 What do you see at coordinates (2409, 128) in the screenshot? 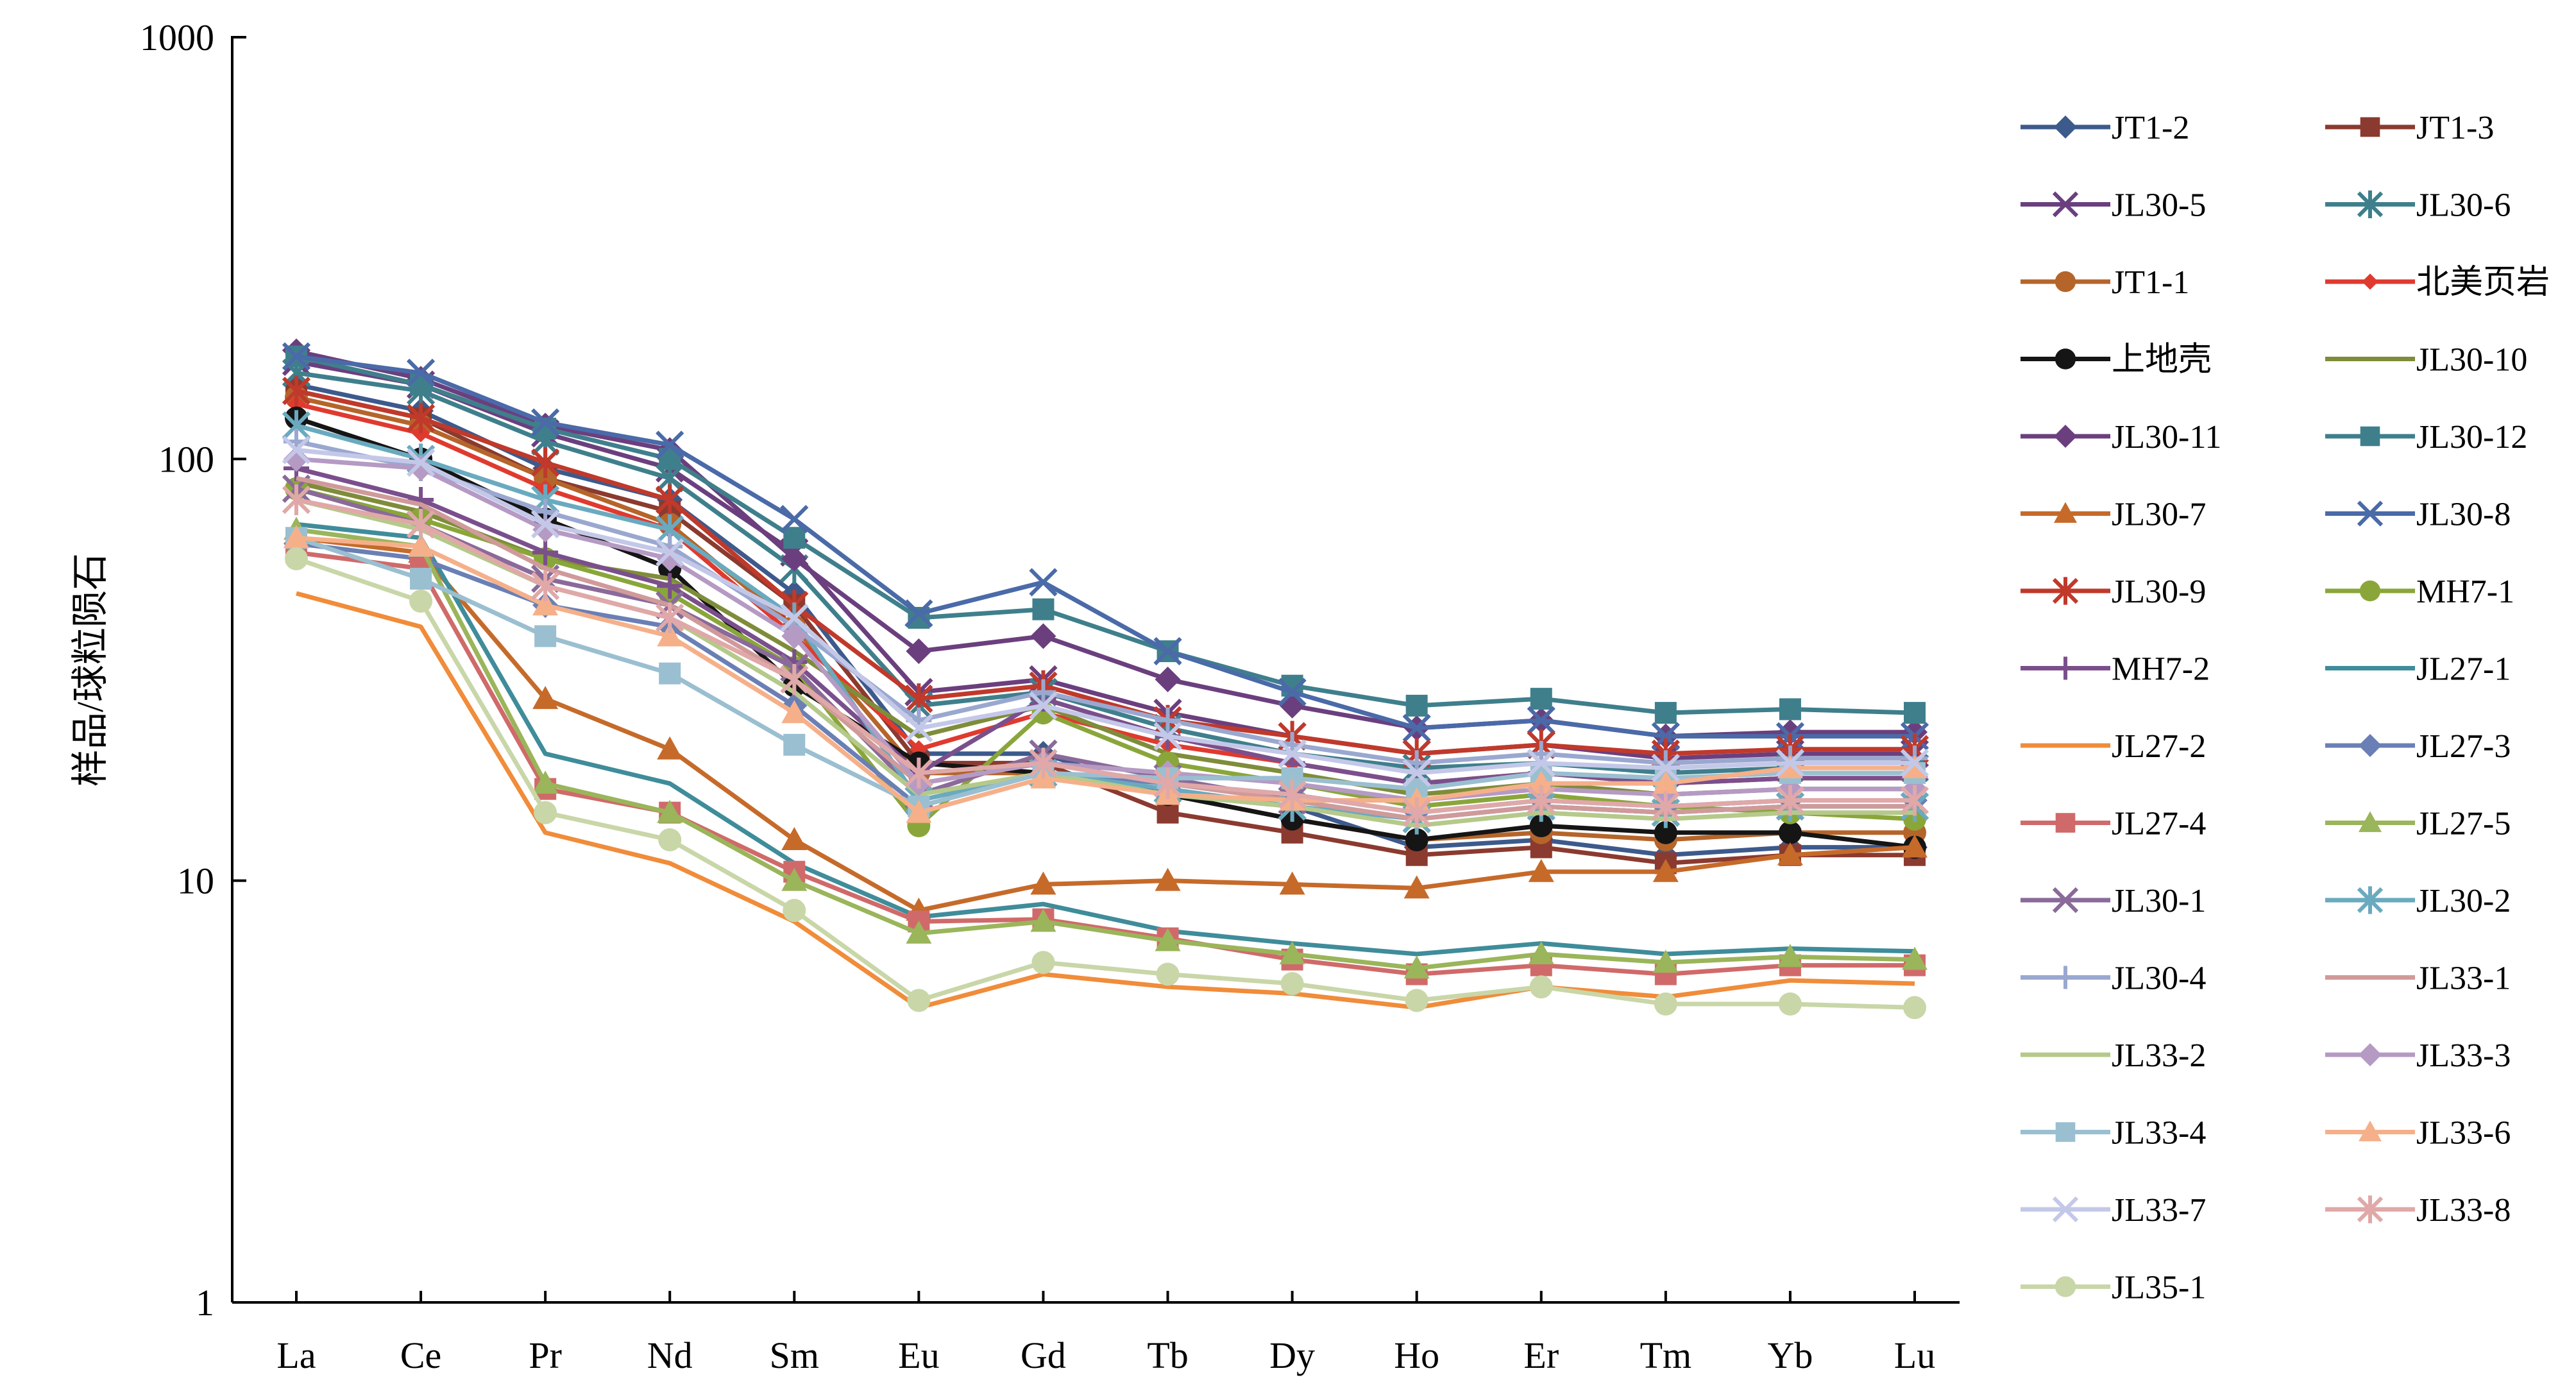
I see `legend-item: JT1-3` at bounding box center [2409, 128].